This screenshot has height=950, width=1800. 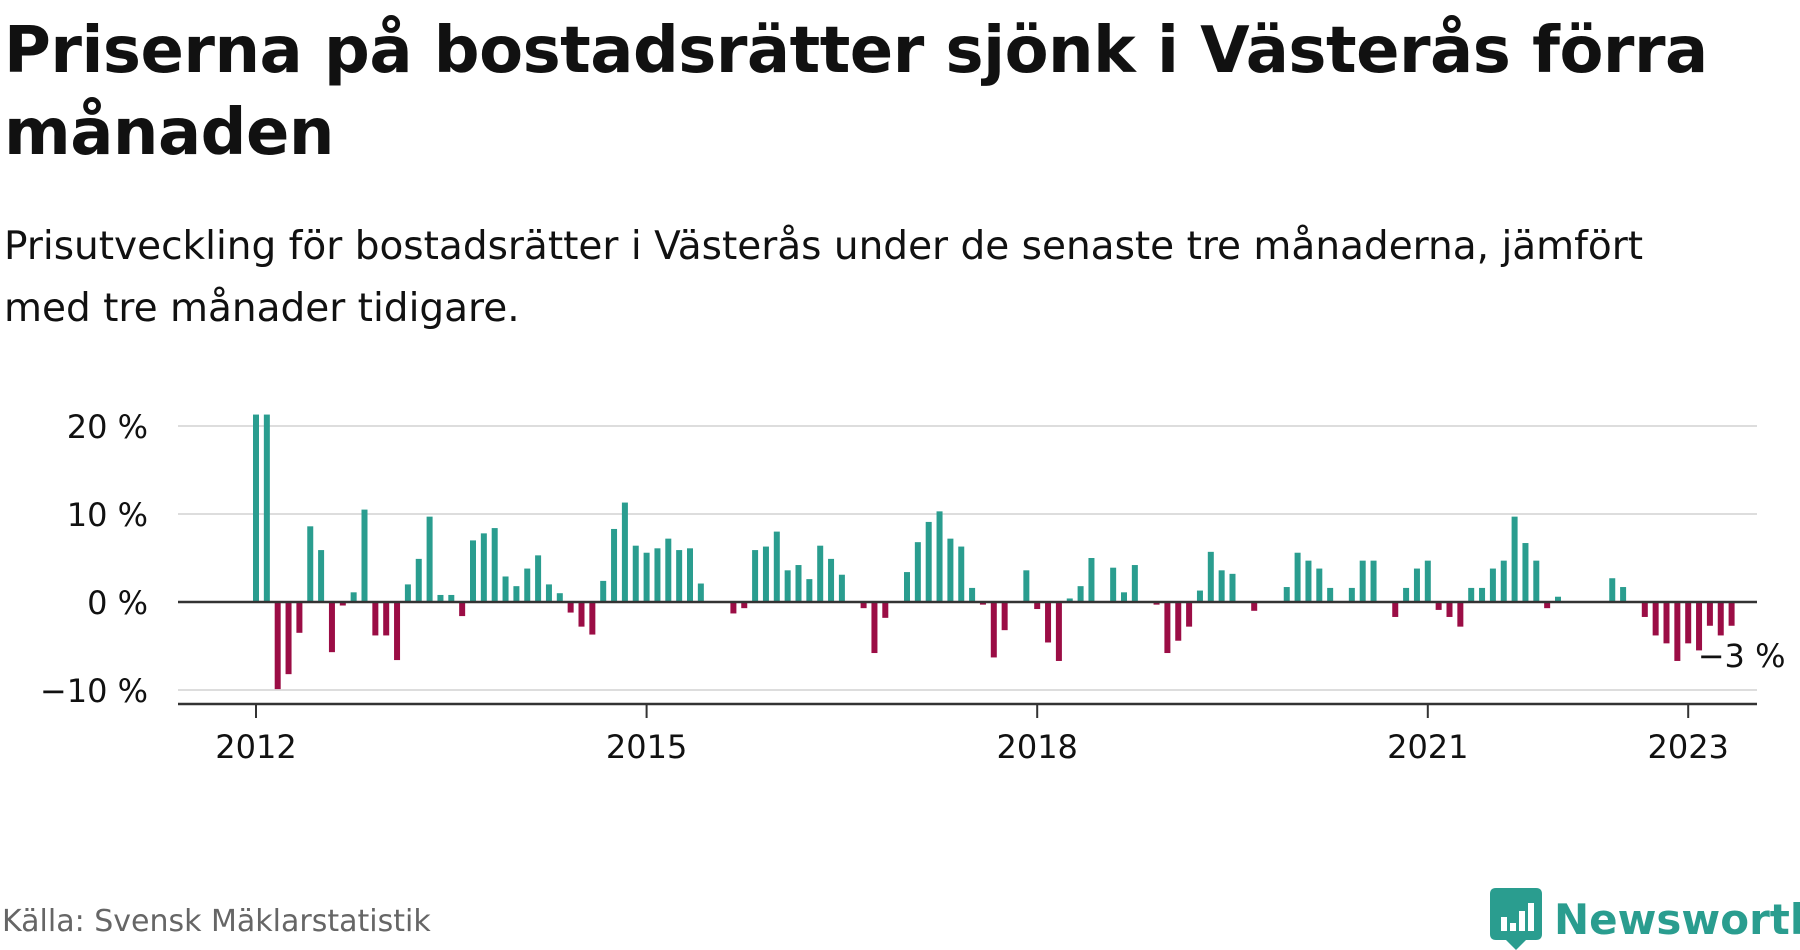 What do you see at coordinates (646, 747) in the screenshot?
I see `x-tick-label: 2015` at bounding box center [646, 747].